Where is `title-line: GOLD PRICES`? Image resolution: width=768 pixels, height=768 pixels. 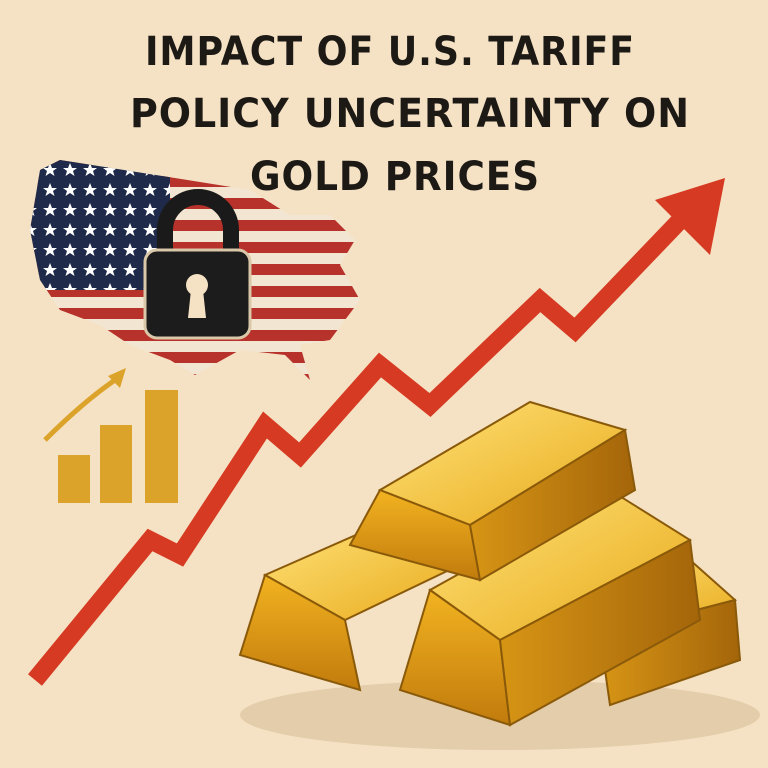 title-line: GOLD PRICES is located at coordinates (395, 177).